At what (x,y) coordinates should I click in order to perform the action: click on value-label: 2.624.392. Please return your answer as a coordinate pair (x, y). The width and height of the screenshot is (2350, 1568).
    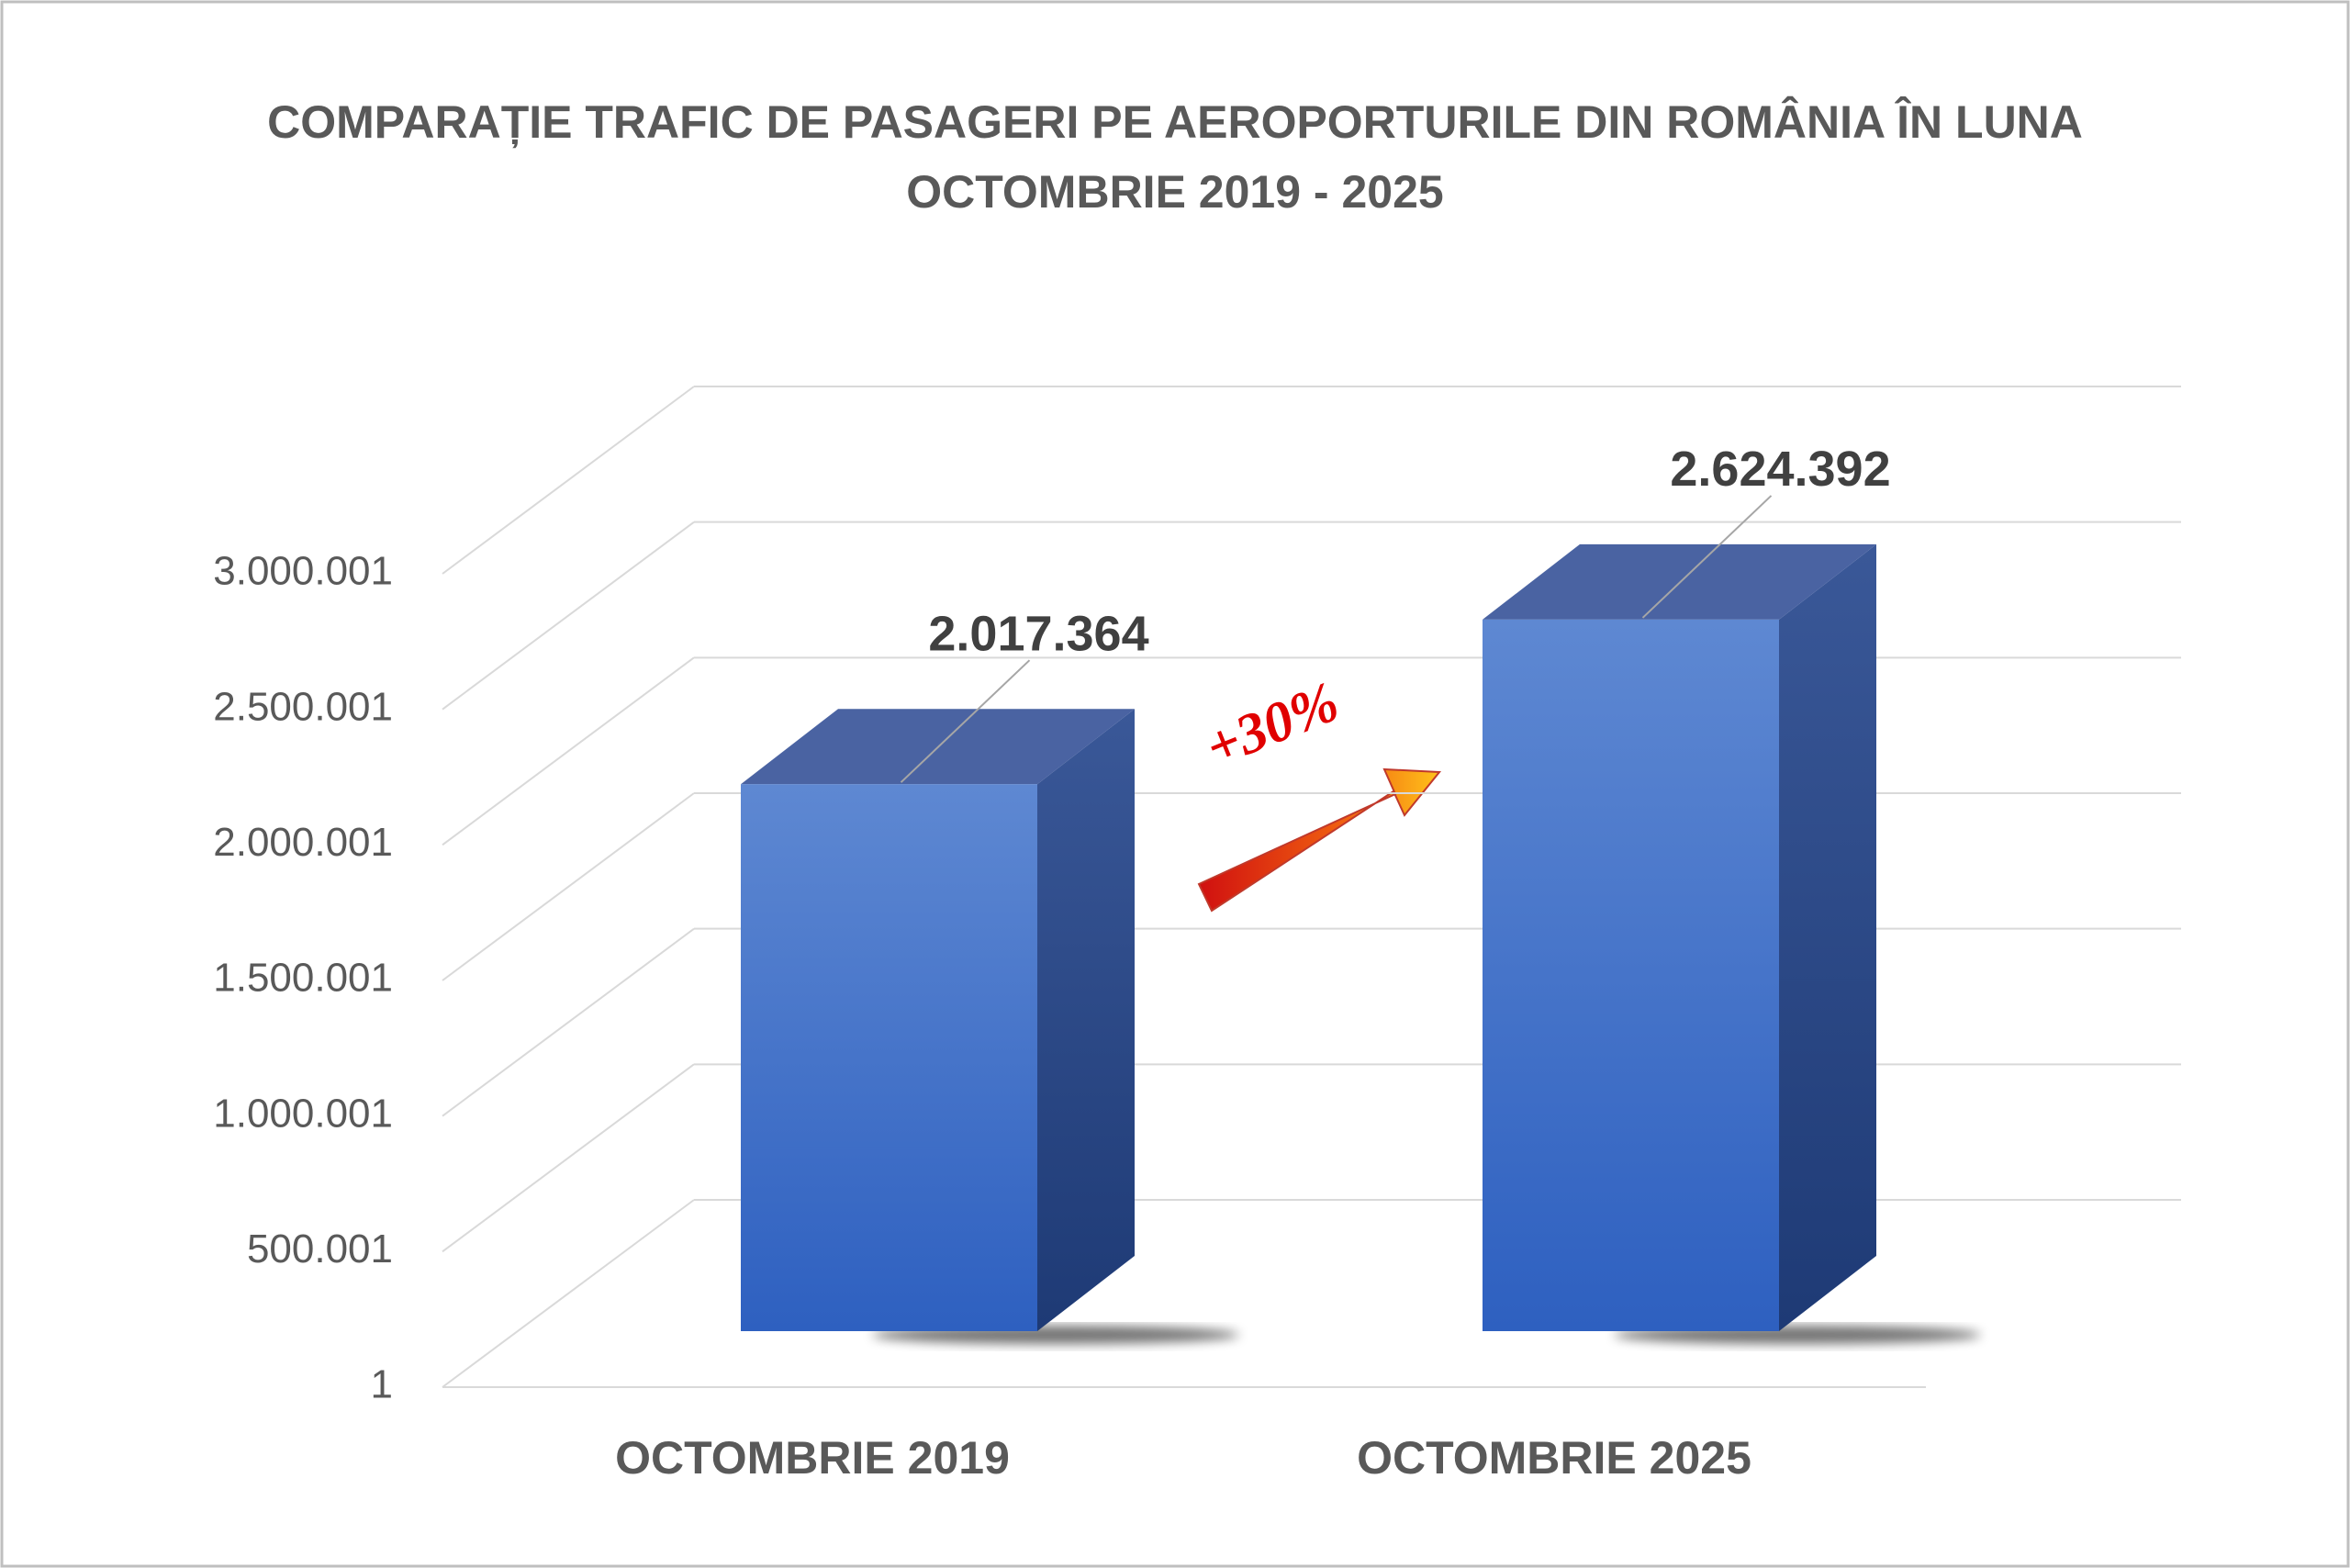
    Looking at the image, I should click on (1780, 469).